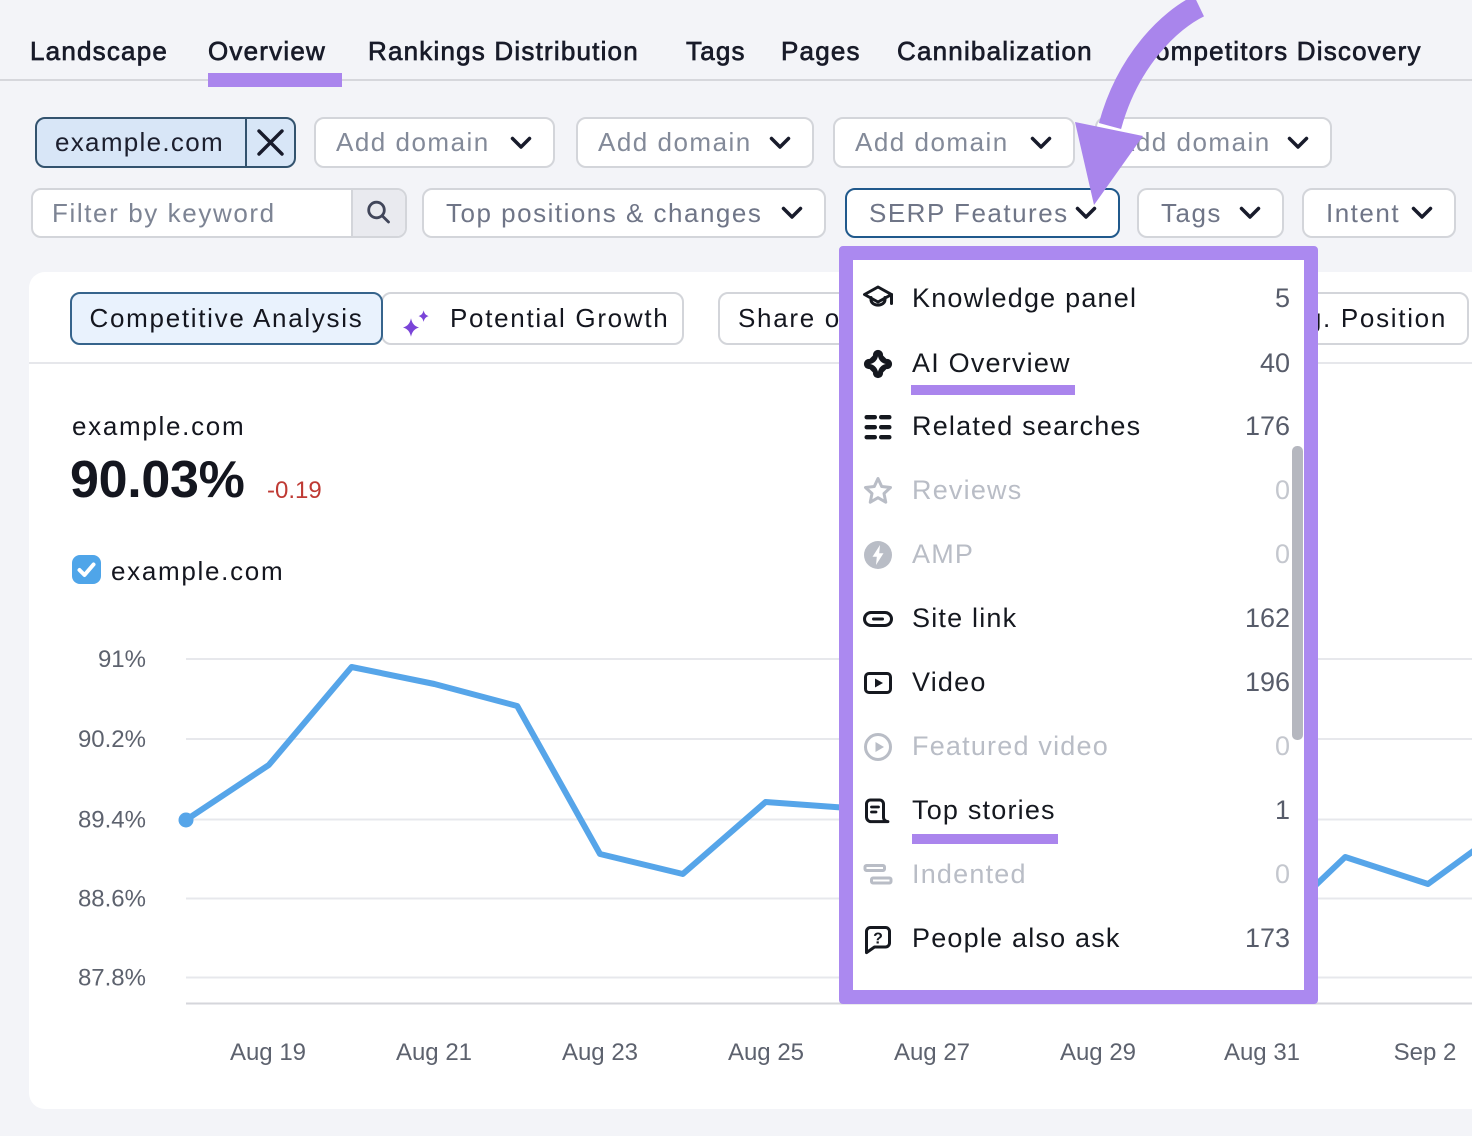 The width and height of the screenshot is (1472, 1136). Describe the element at coordinates (112, 978) in the screenshot. I see `svg-text: 87.8%` at that location.